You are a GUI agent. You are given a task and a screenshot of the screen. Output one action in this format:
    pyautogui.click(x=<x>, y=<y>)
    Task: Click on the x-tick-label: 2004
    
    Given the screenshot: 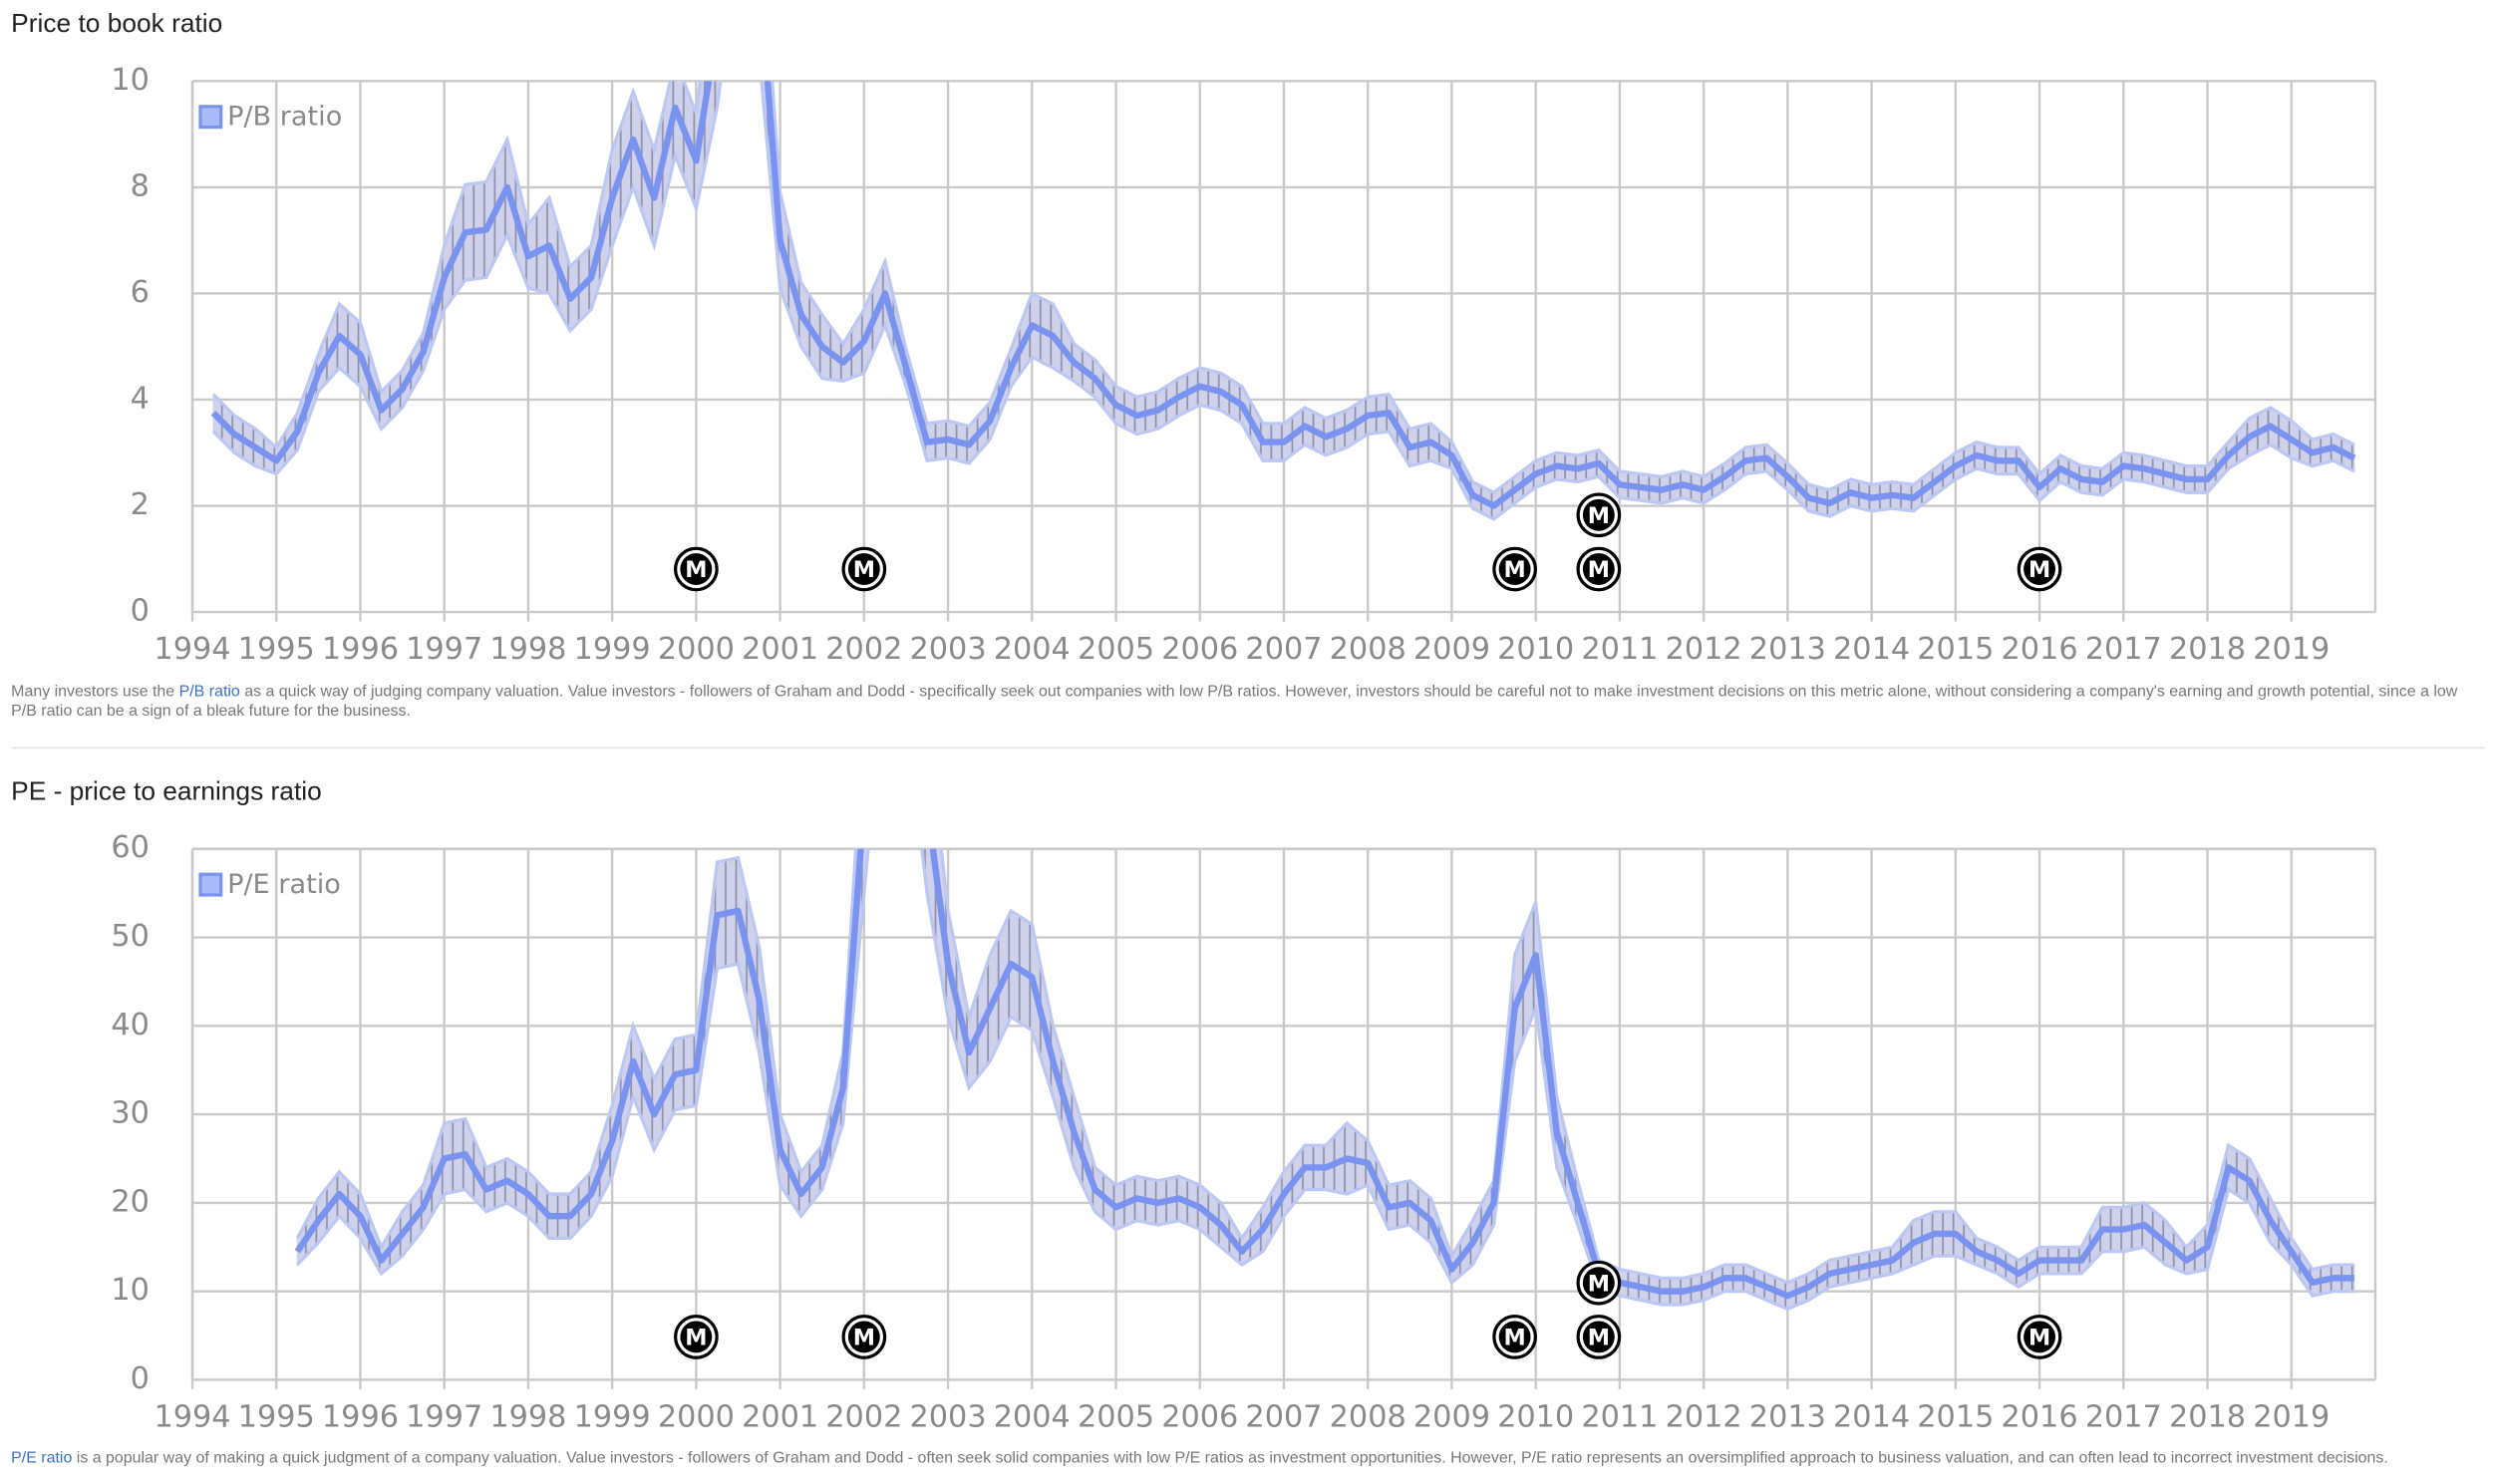 What is the action you would take?
    pyautogui.click(x=1032, y=1416)
    